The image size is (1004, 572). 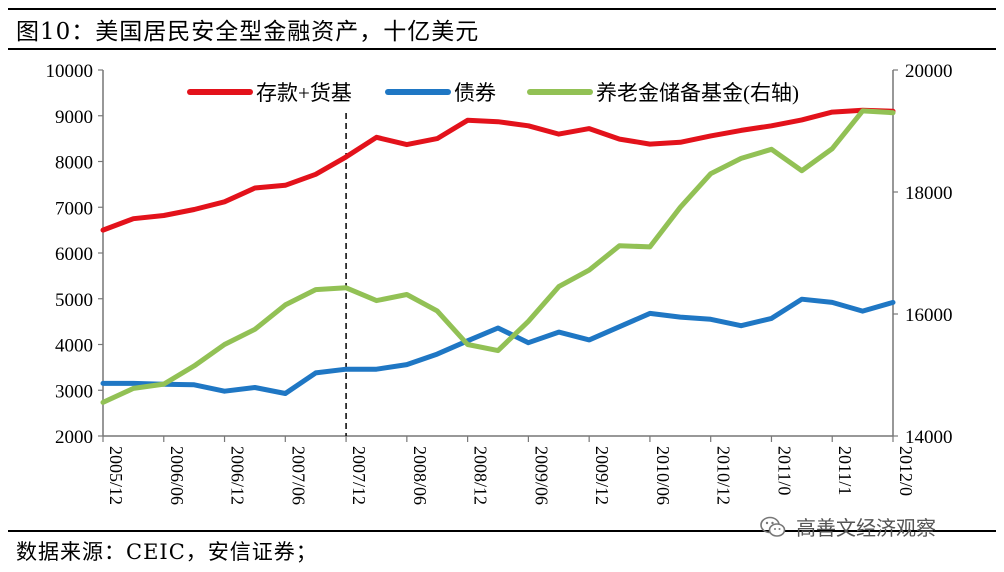 What do you see at coordinates (177, 475) in the screenshot?
I see `x-tick-label: 2006/06` at bounding box center [177, 475].